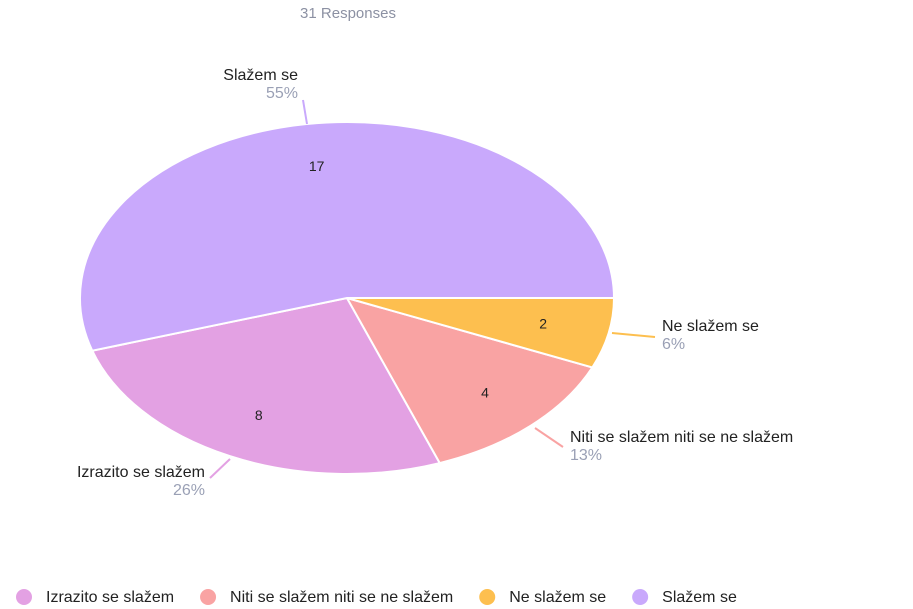  Describe the element at coordinates (260, 75) in the screenshot. I see `slice-label: Slažem se` at that location.